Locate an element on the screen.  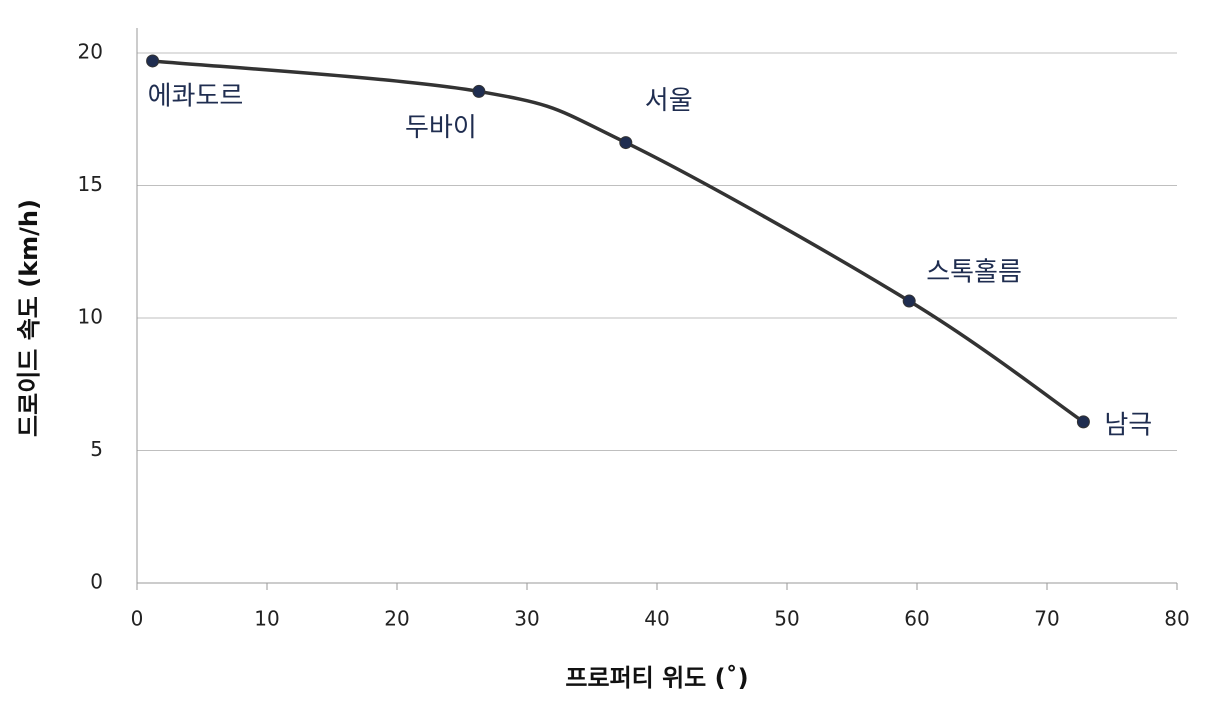
x-tick-label: 20 is located at coordinates (396, 619).